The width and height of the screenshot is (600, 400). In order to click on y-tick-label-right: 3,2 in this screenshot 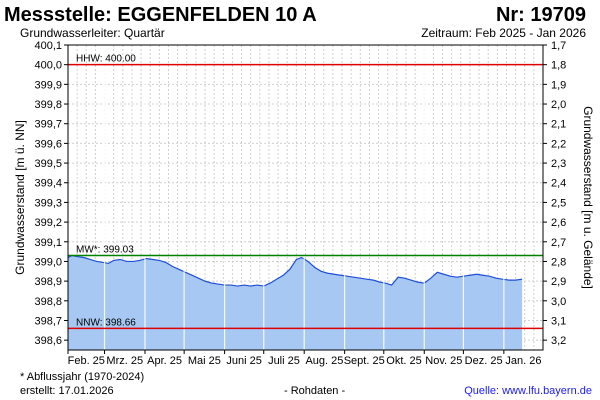, I will do `click(558, 341)`.